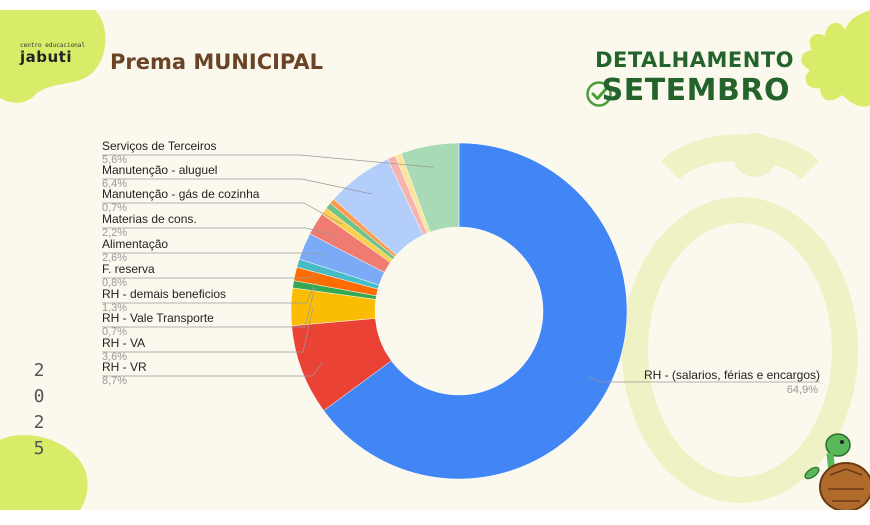 This screenshot has width=870, height=525. Describe the element at coordinates (181, 194) in the screenshot. I see `slice-label: Manutenção - gás de cozinha` at that location.